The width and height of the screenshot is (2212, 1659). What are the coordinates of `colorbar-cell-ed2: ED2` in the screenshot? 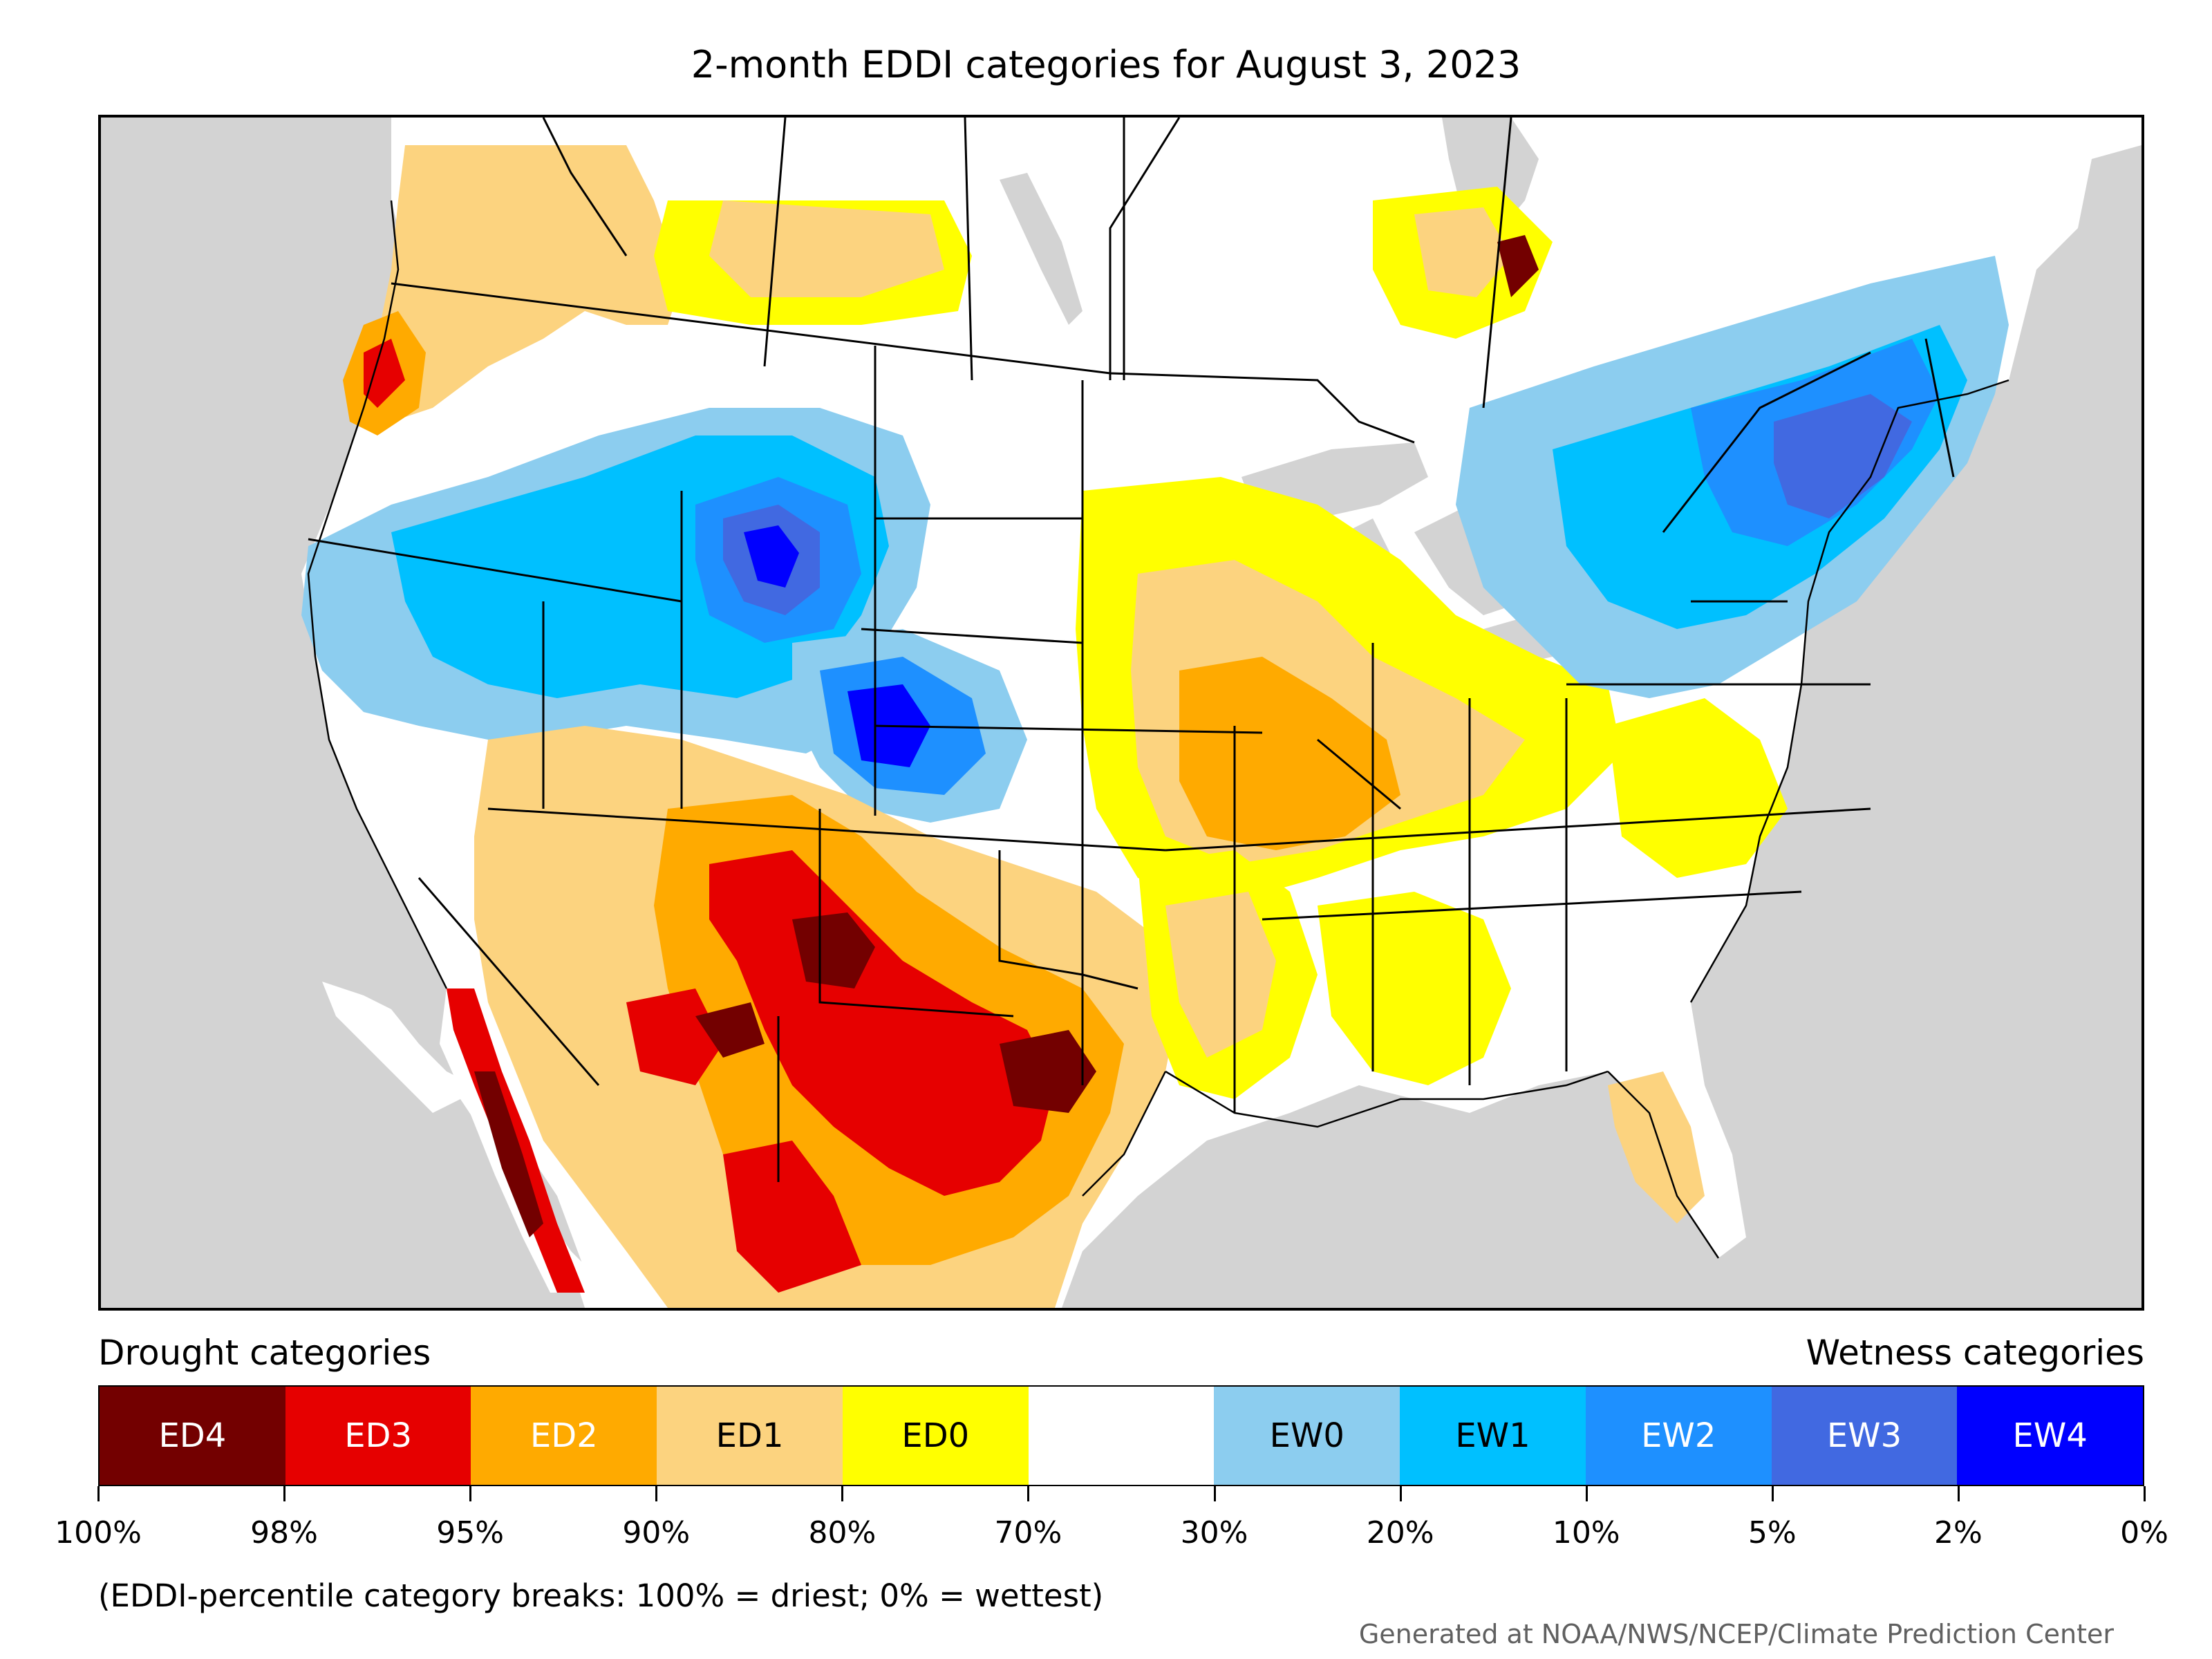 It's located at (564, 1436).